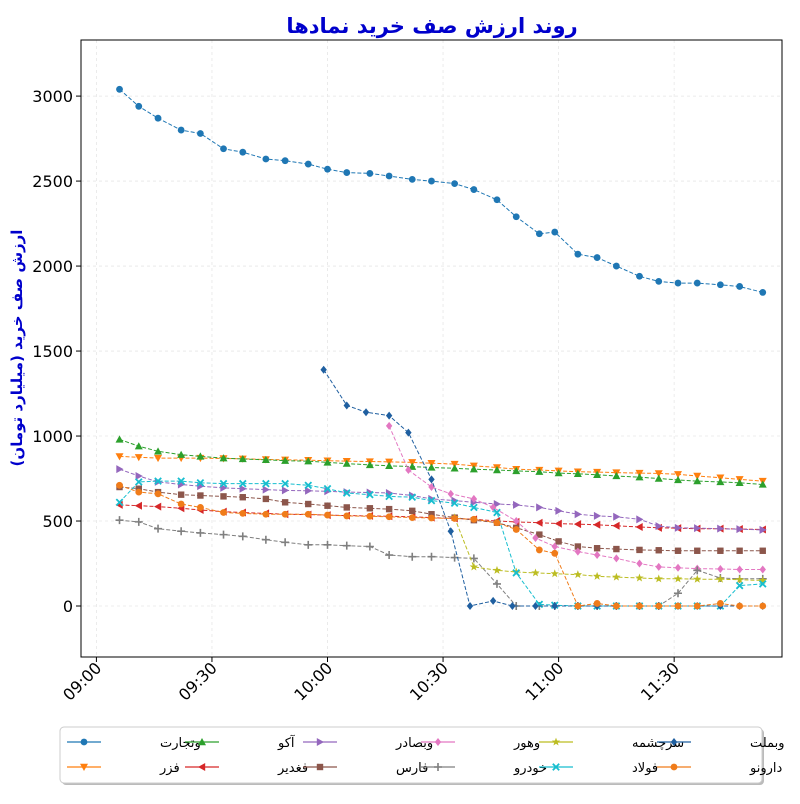 This screenshot has width=800, height=804. Describe the element at coordinates (68, 606) in the screenshot. I see `y-tick-label: 0` at that location.